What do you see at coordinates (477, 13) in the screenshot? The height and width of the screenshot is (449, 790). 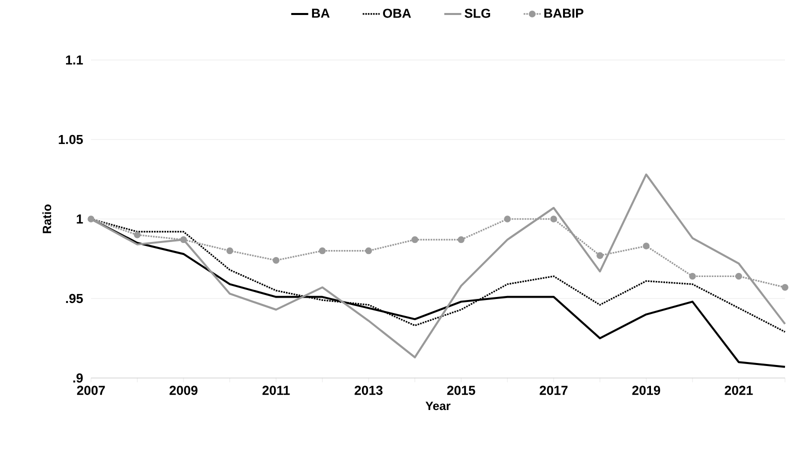 I see `legend-label: SLG` at bounding box center [477, 13].